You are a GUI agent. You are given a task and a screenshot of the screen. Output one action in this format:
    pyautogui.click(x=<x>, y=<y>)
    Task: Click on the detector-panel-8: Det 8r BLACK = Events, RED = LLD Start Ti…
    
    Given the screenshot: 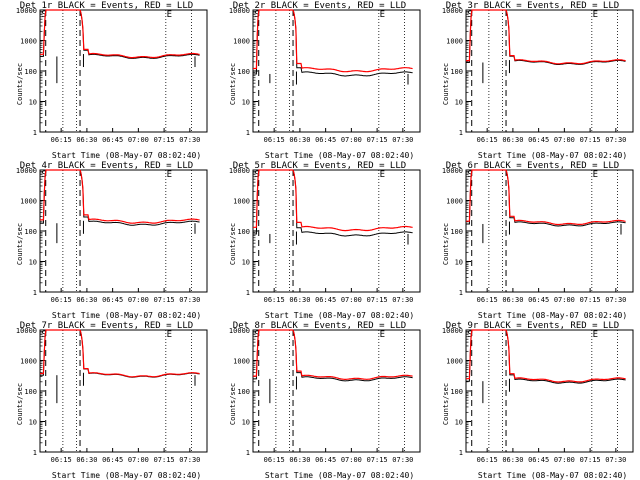 What is the action you would take?
    pyautogui.click(x=319, y=400)
    